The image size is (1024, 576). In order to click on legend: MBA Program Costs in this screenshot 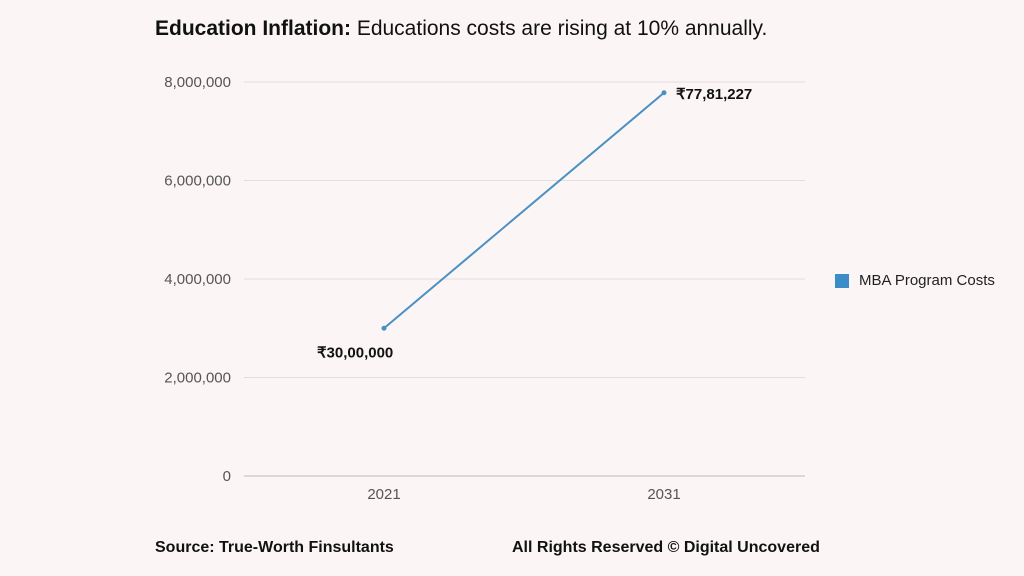, I will do `click(915, 280)`.